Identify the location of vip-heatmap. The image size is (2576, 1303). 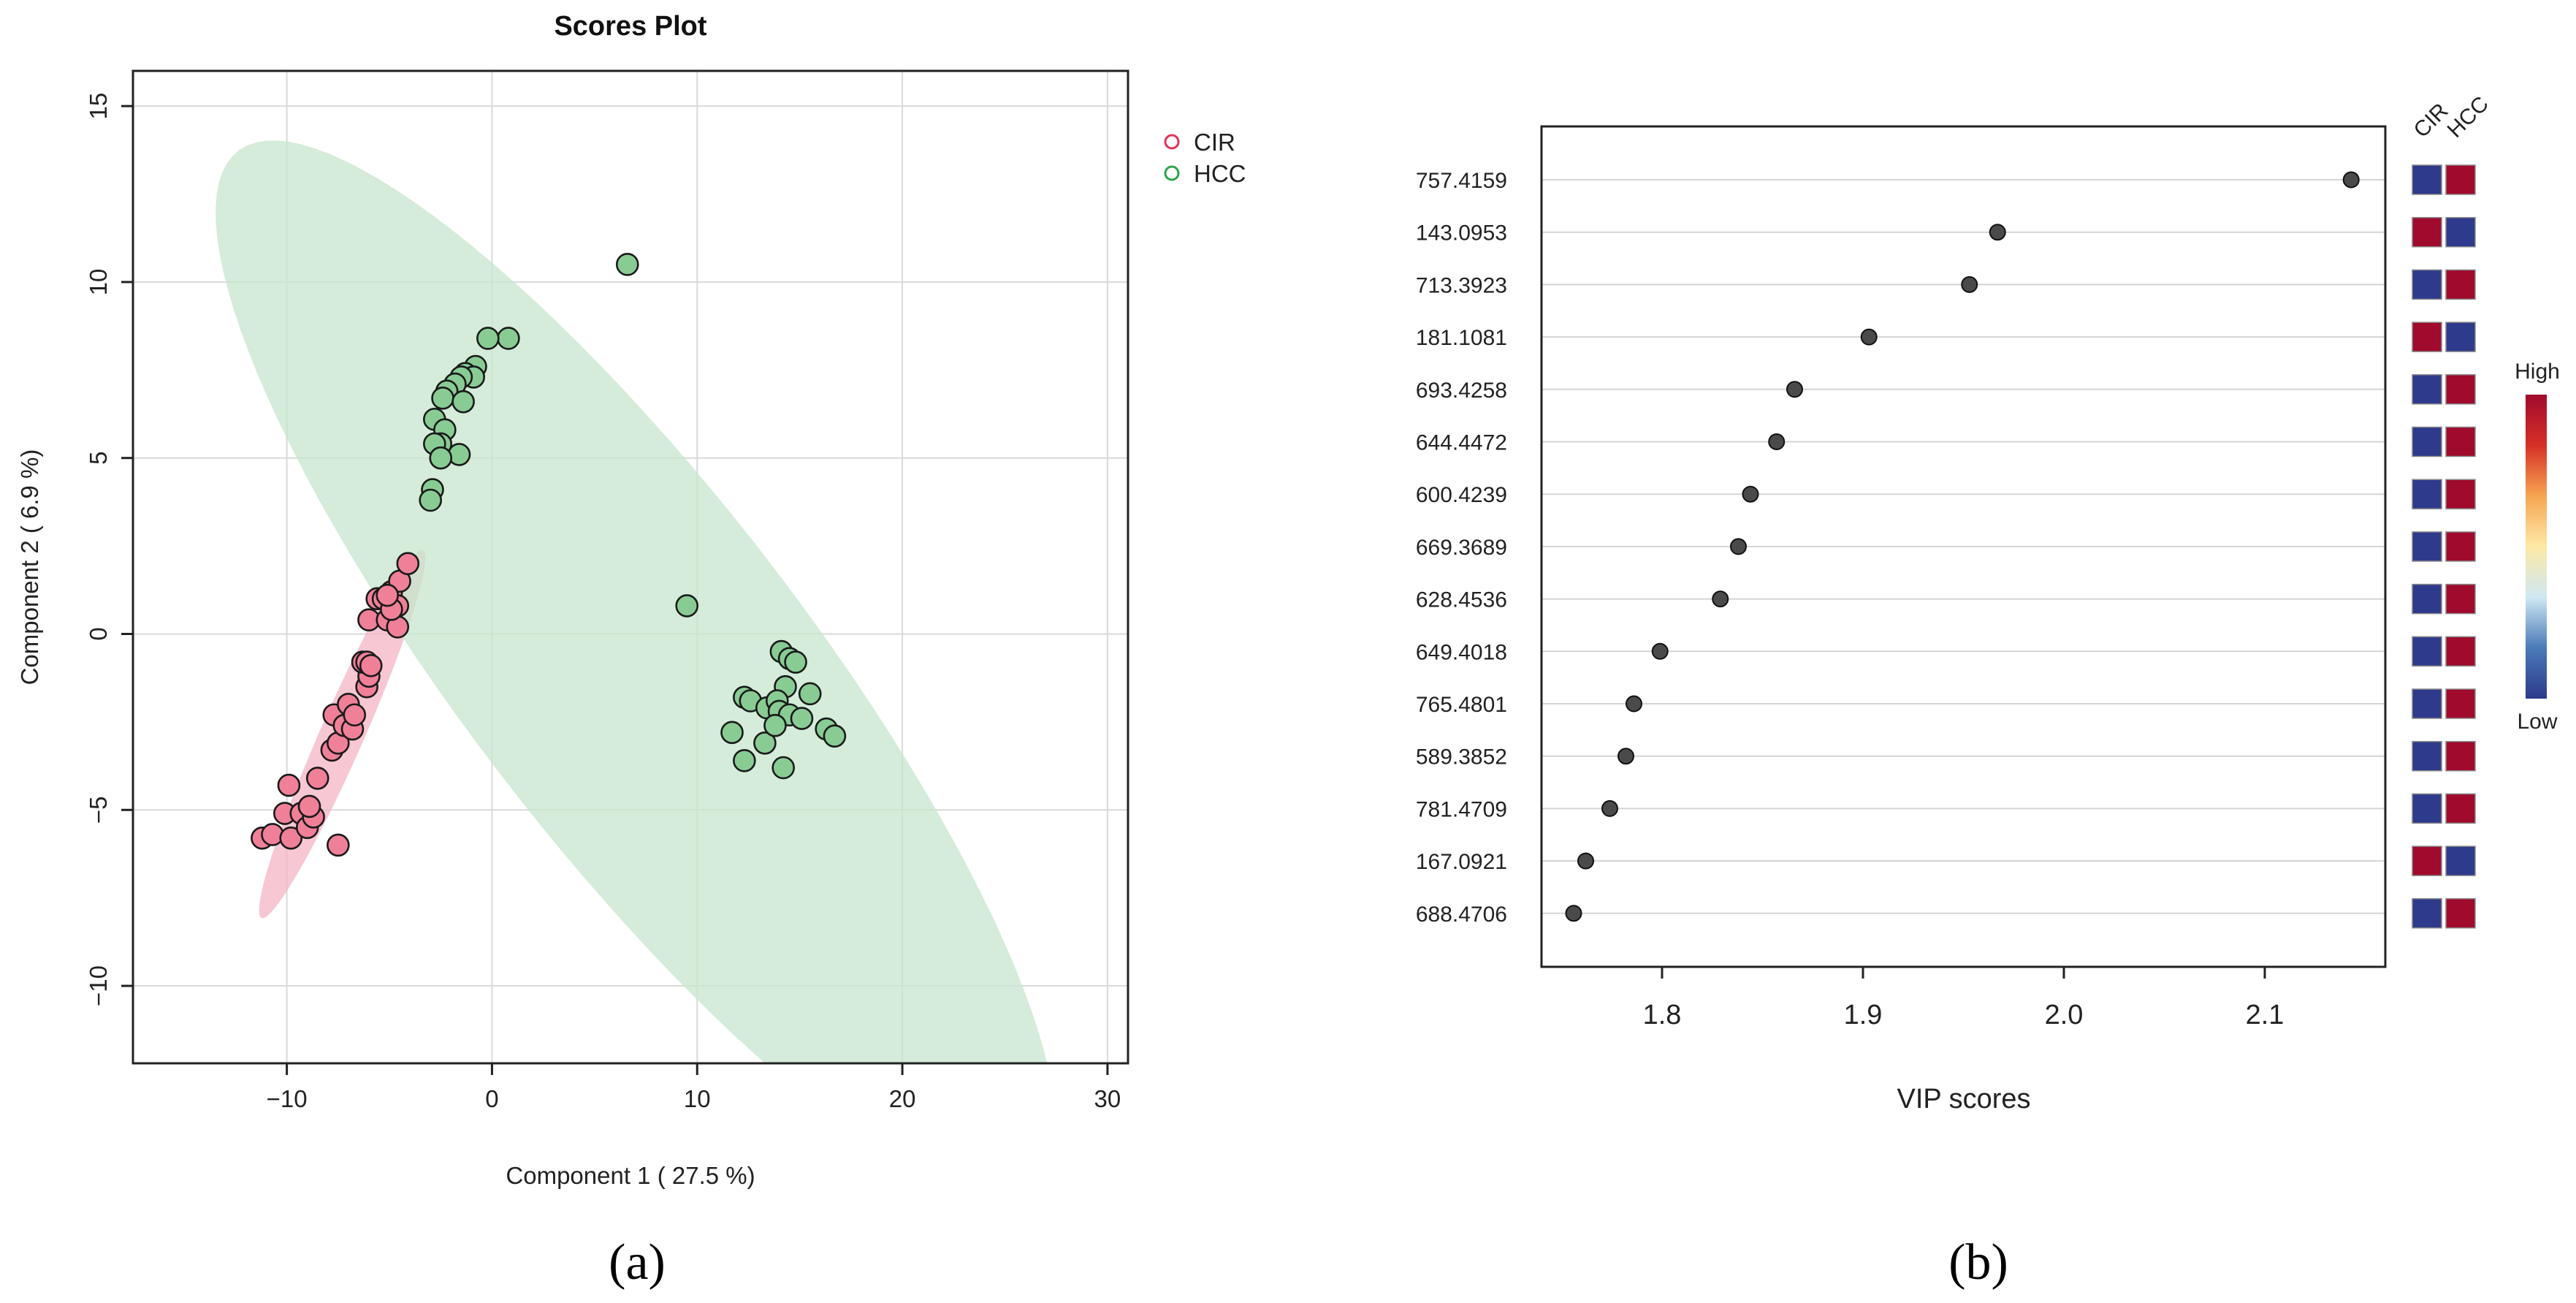
(2444, 546).